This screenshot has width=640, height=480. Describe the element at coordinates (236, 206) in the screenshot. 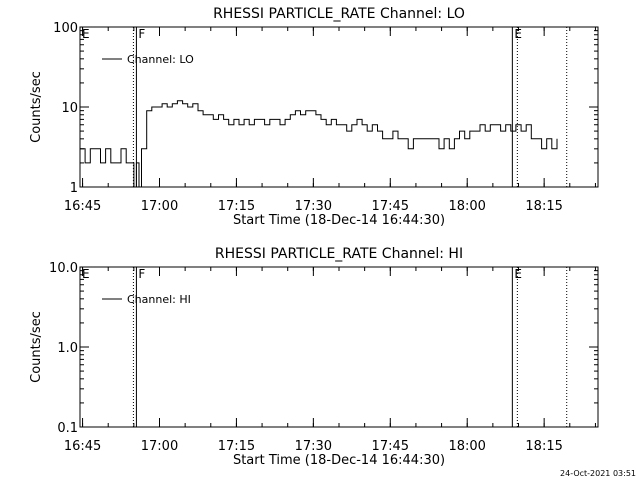

I see `chart1-x-tick-label: 17:15` at that location.